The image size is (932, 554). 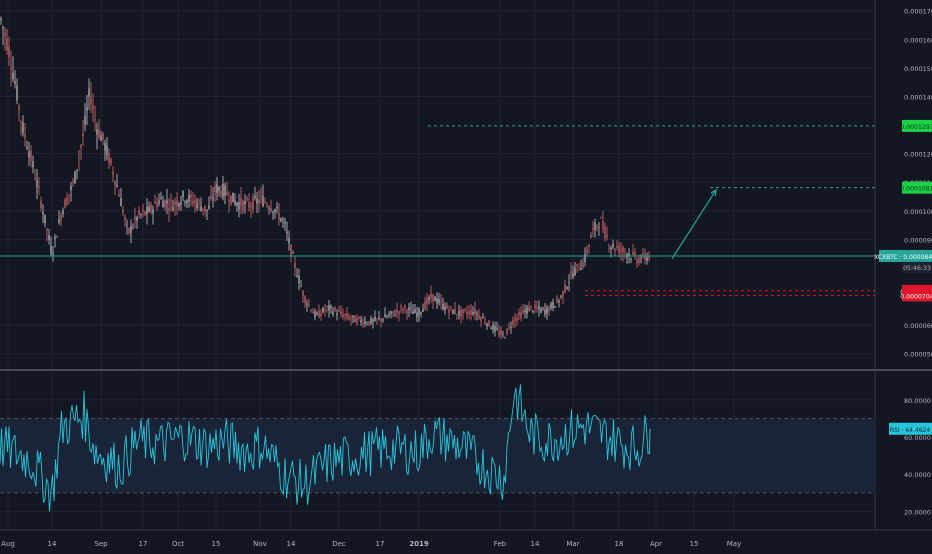 I want to click on level-price-label: 0.0001297, so click(x=916, y=127).